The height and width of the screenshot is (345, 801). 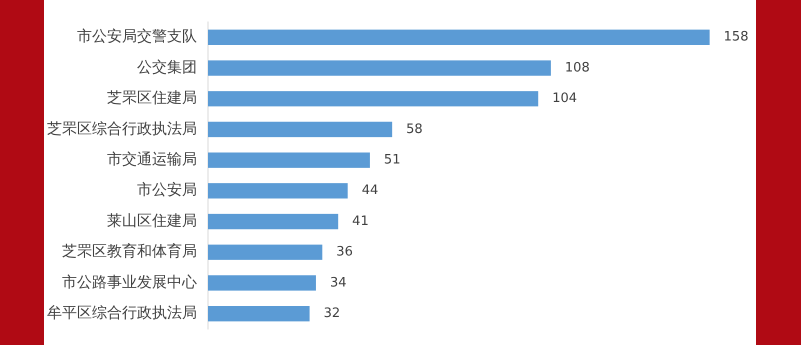 What do you see at coordinates (332, 314) in the screenshot?
I see `data-label: 32` at bounding box center [332, 314].